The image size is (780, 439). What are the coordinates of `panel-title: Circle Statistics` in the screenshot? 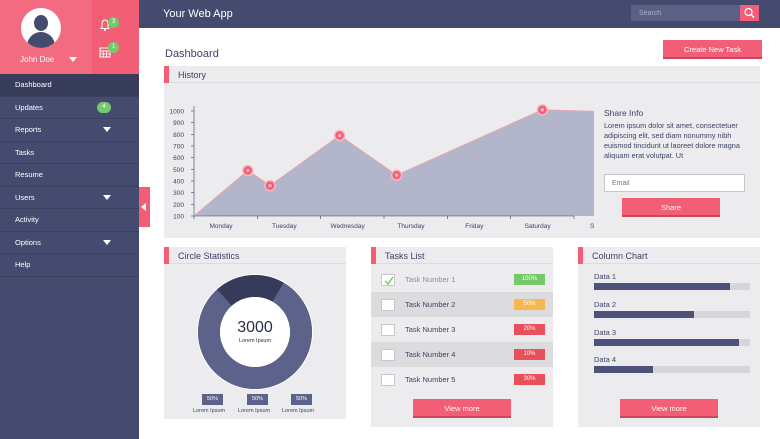 It's located at (209, 256).